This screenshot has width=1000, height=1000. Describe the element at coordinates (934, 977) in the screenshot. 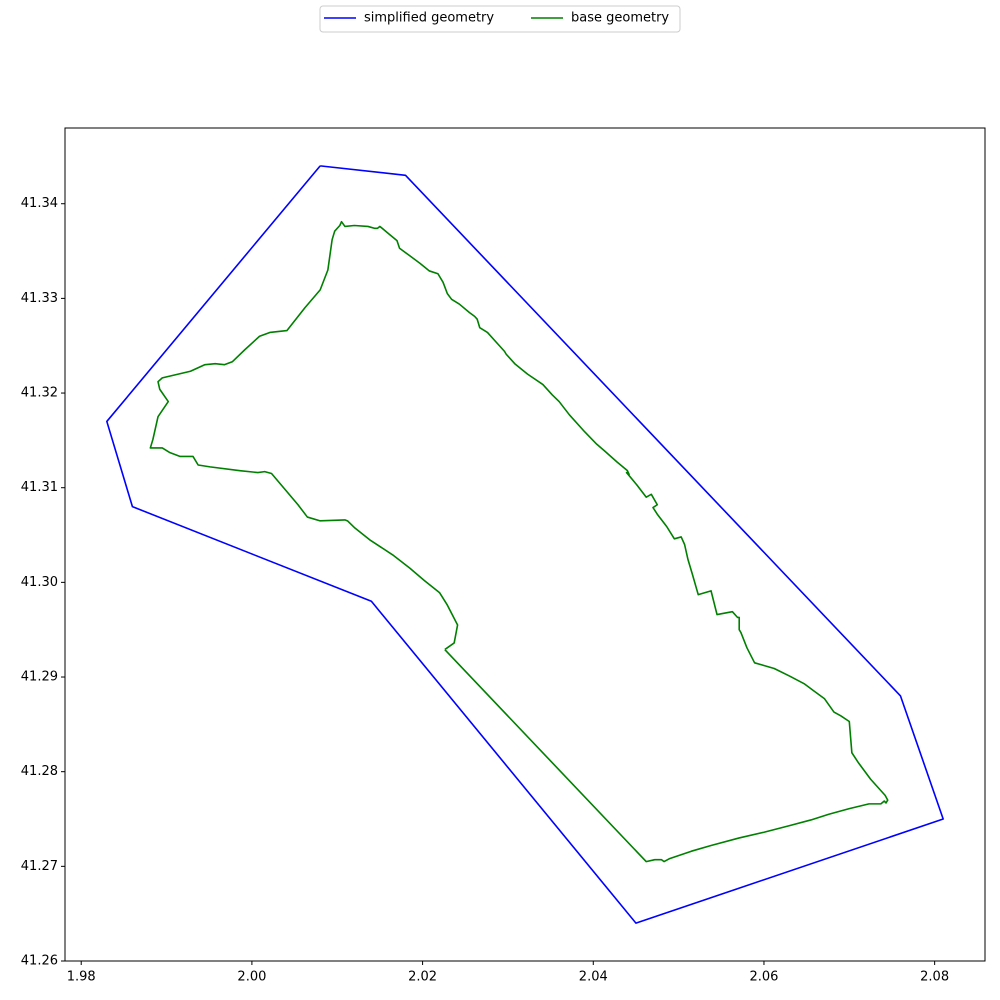

I see `x-tick-label: 2.08` at that location.